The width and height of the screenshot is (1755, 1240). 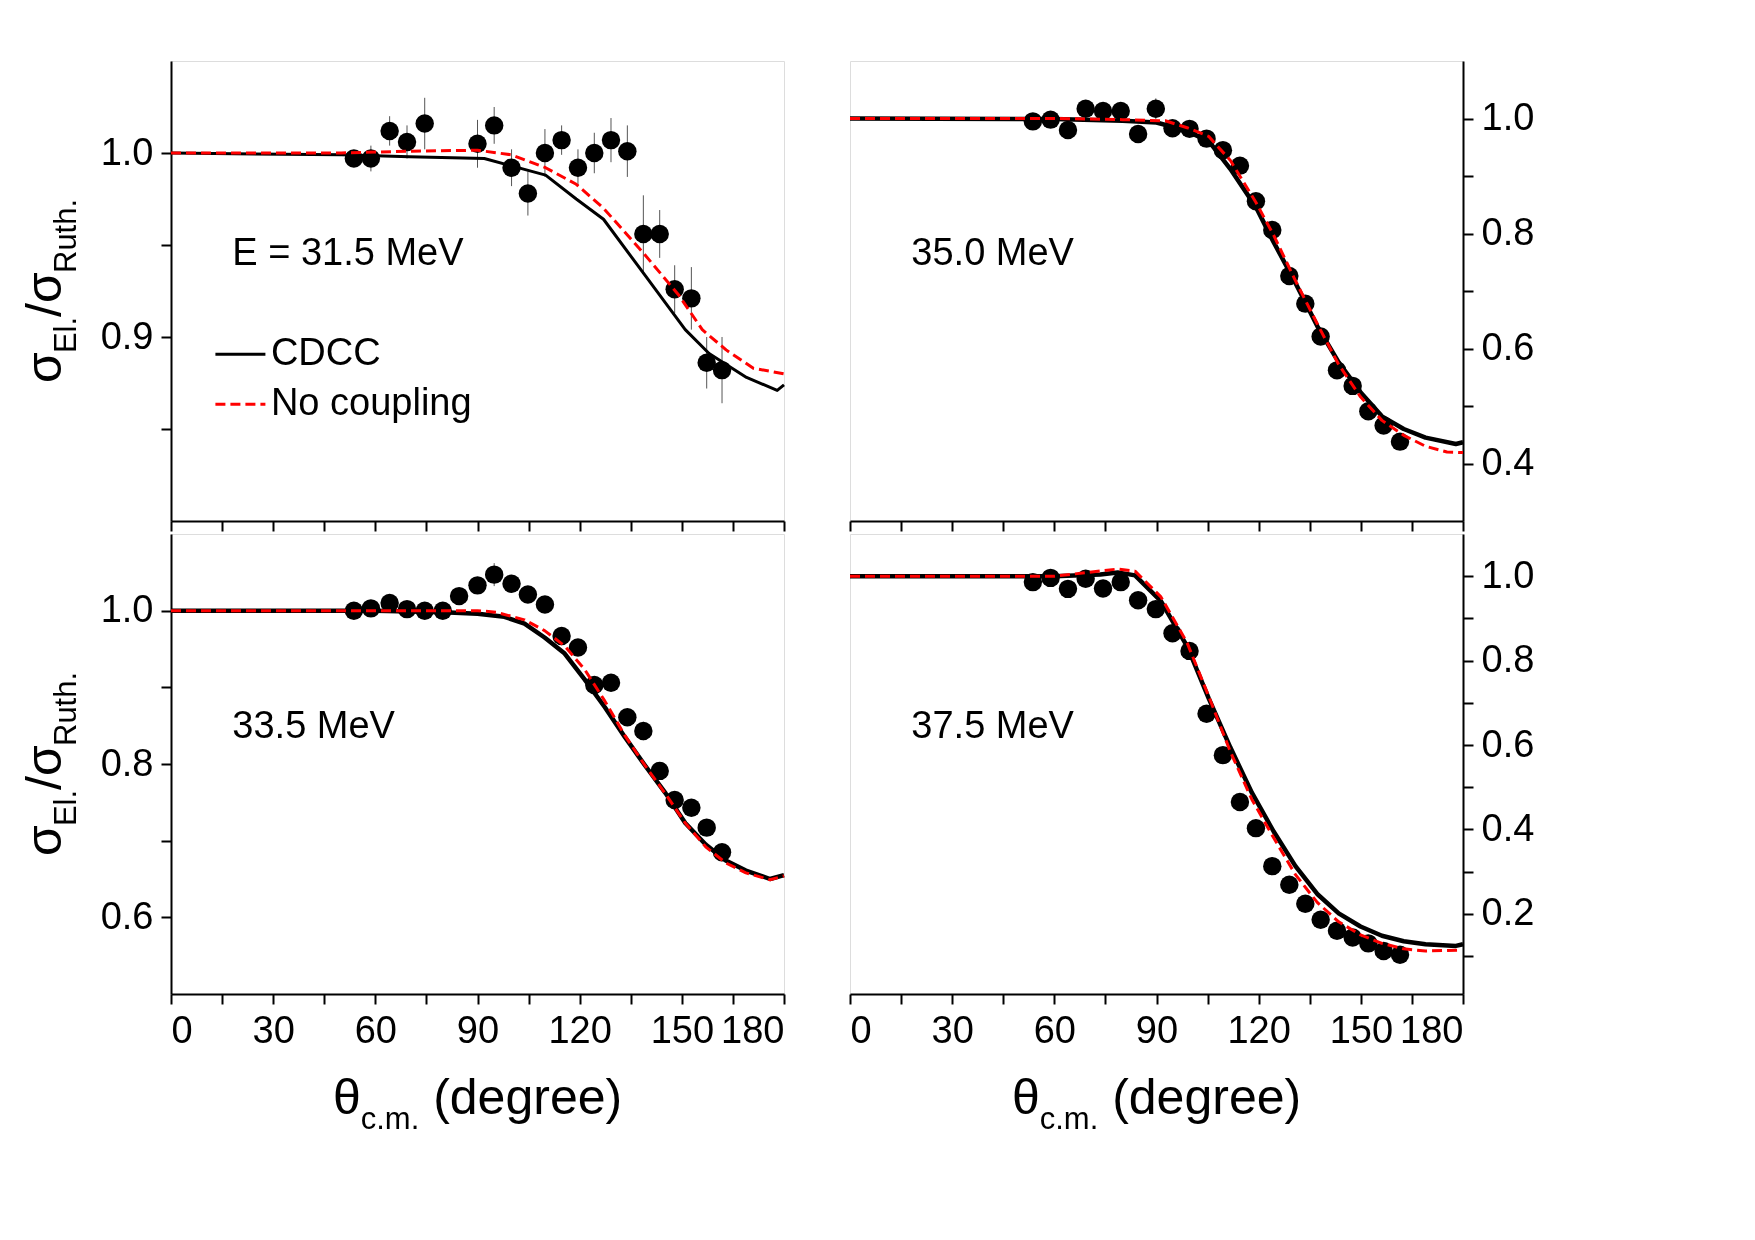 What do you see at coordinates (314, 725) in the screenshot?
I see `annotation: 33.5 MeV` at bounding box center [314, 725].